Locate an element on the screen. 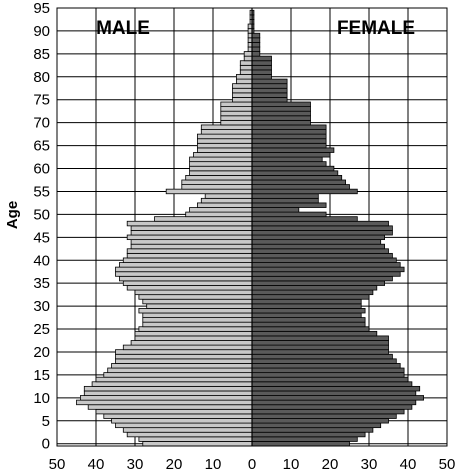 This screenshot has height=474, width=474. x-tick-label: 30 is located at coordinates (135, 464).